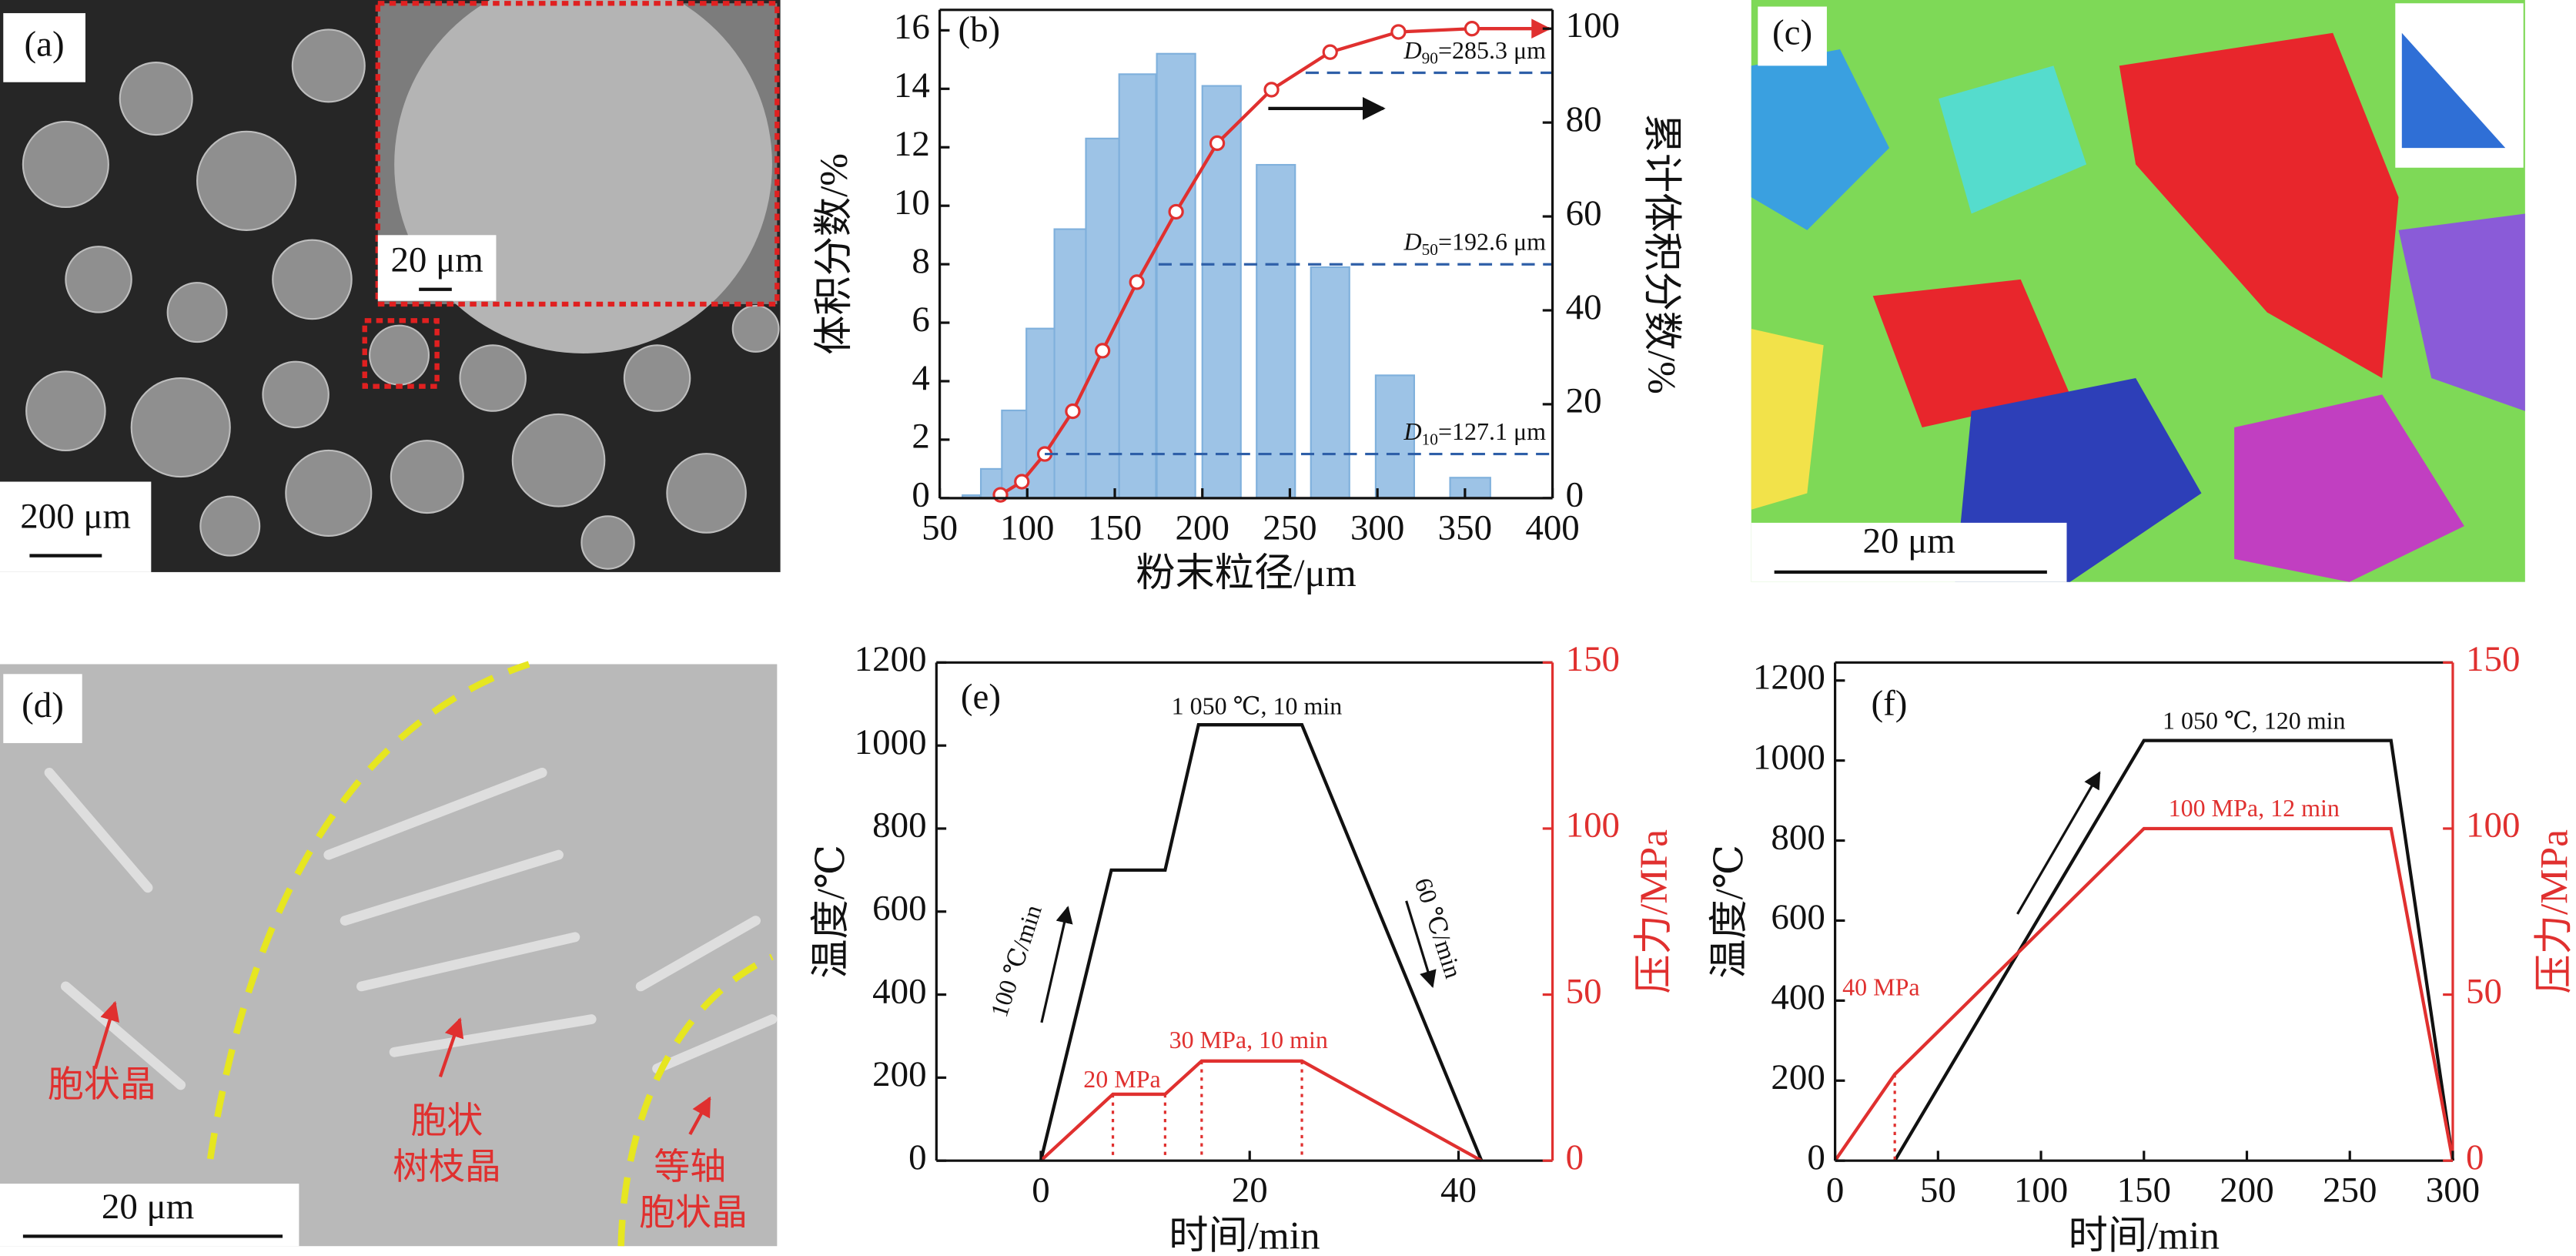 The width and height of the screenshot is (2576, 1256). Describe the element at coordinates (447, 1121) in the screenshot. I see `region-label: 胞状` at that location.